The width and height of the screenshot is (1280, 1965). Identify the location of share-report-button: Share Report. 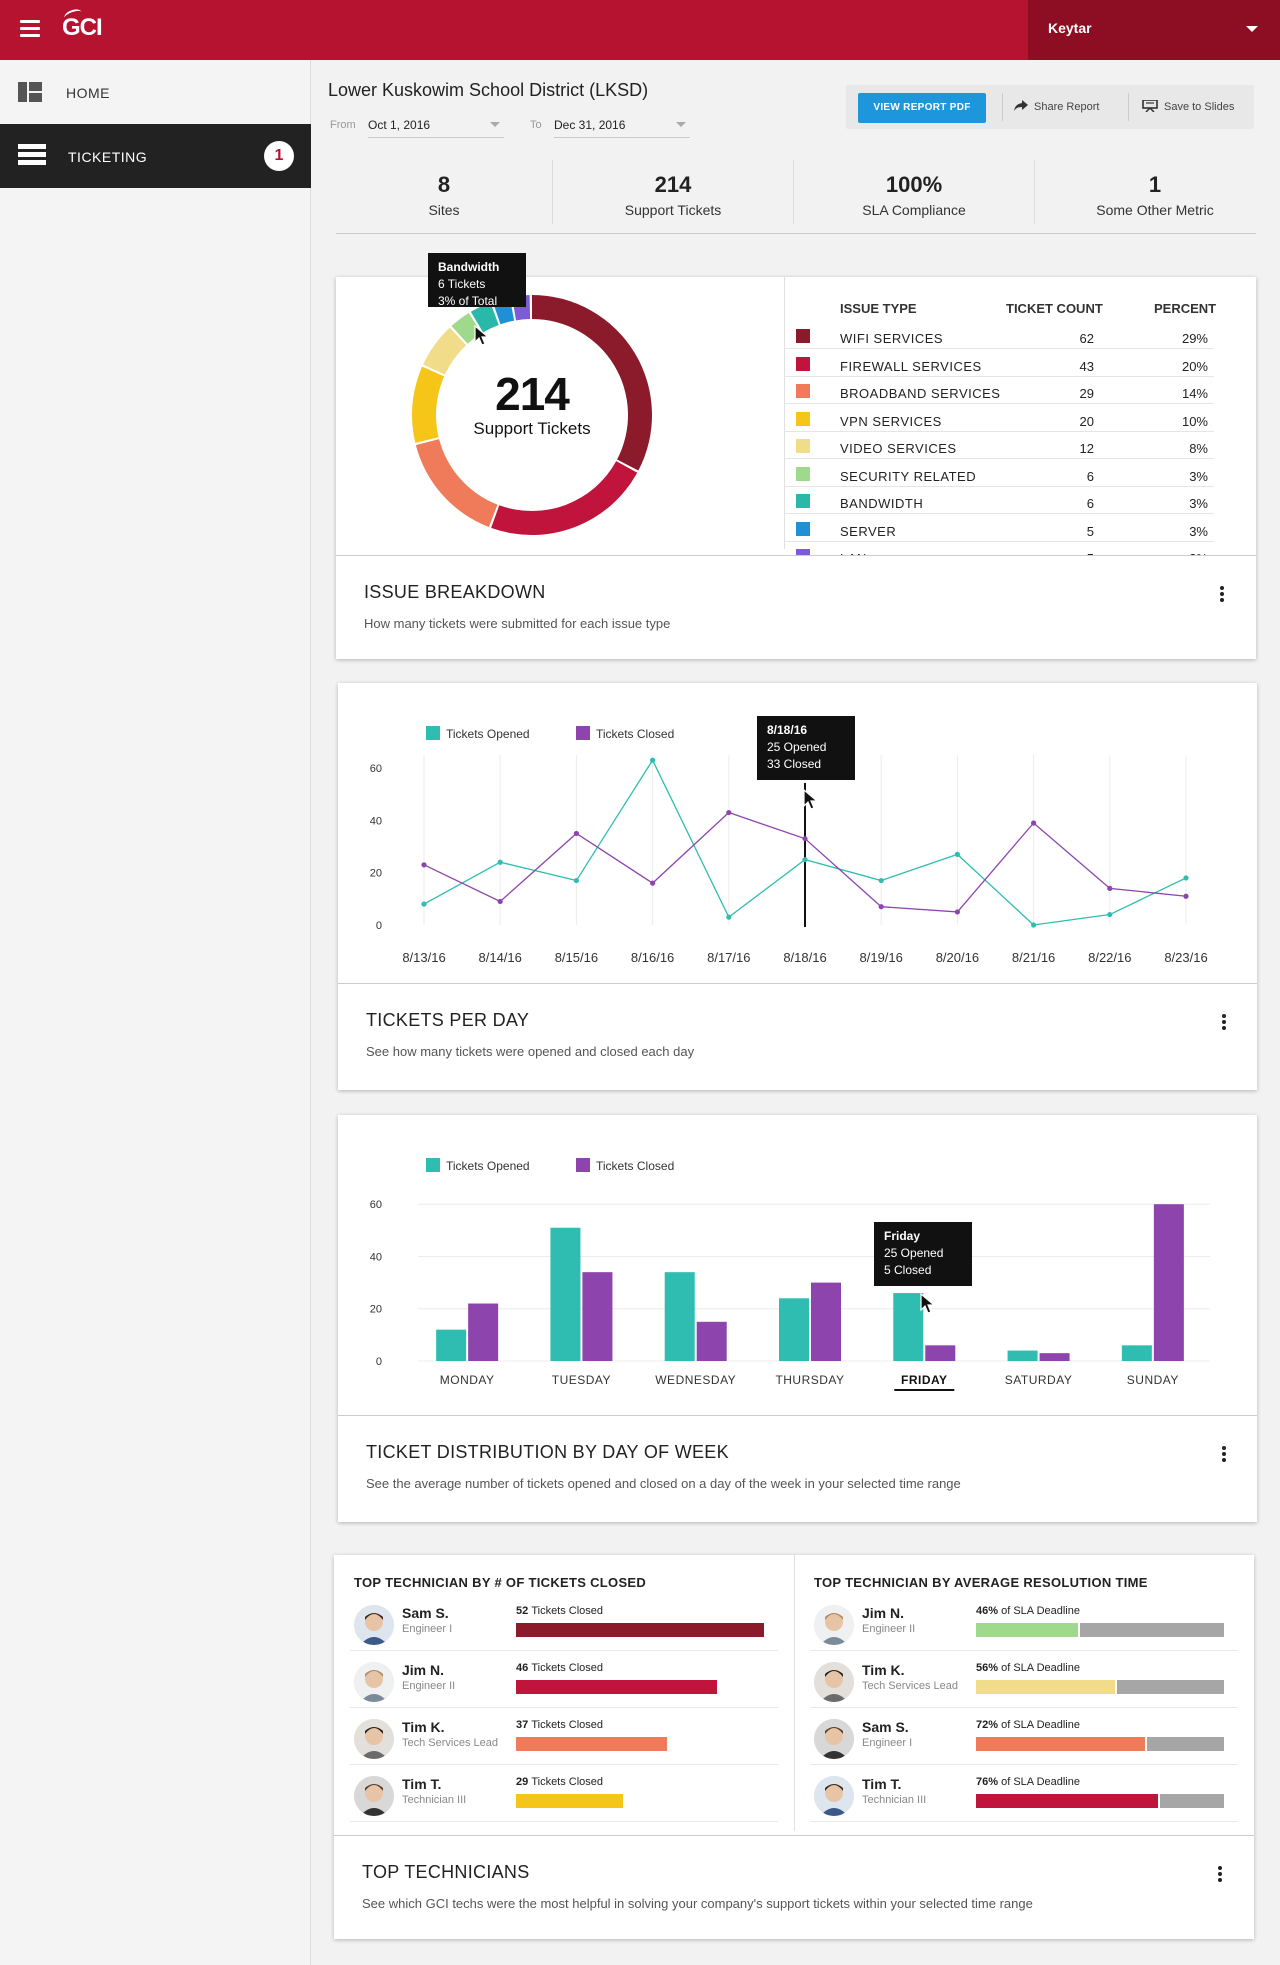
(1056, 107).